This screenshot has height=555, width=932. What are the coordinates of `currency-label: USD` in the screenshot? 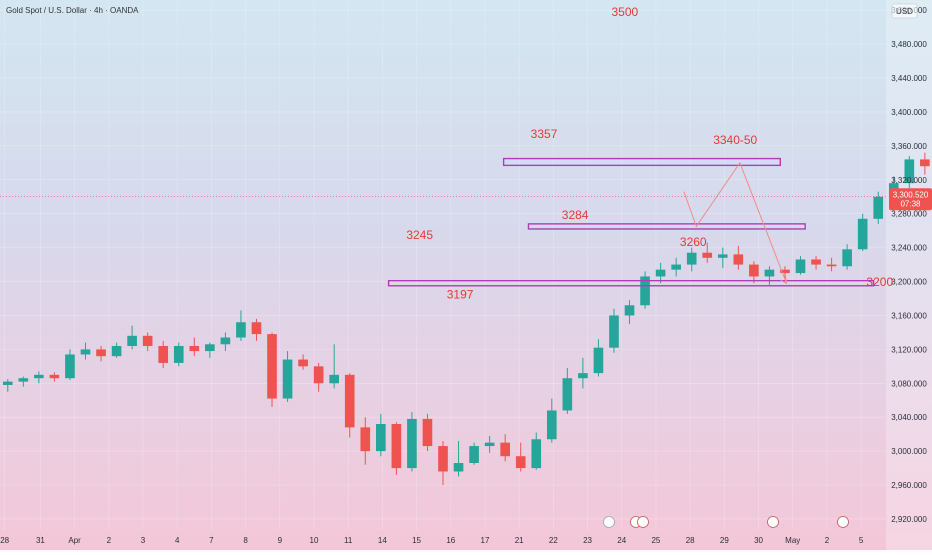 It's located at (904, 11).